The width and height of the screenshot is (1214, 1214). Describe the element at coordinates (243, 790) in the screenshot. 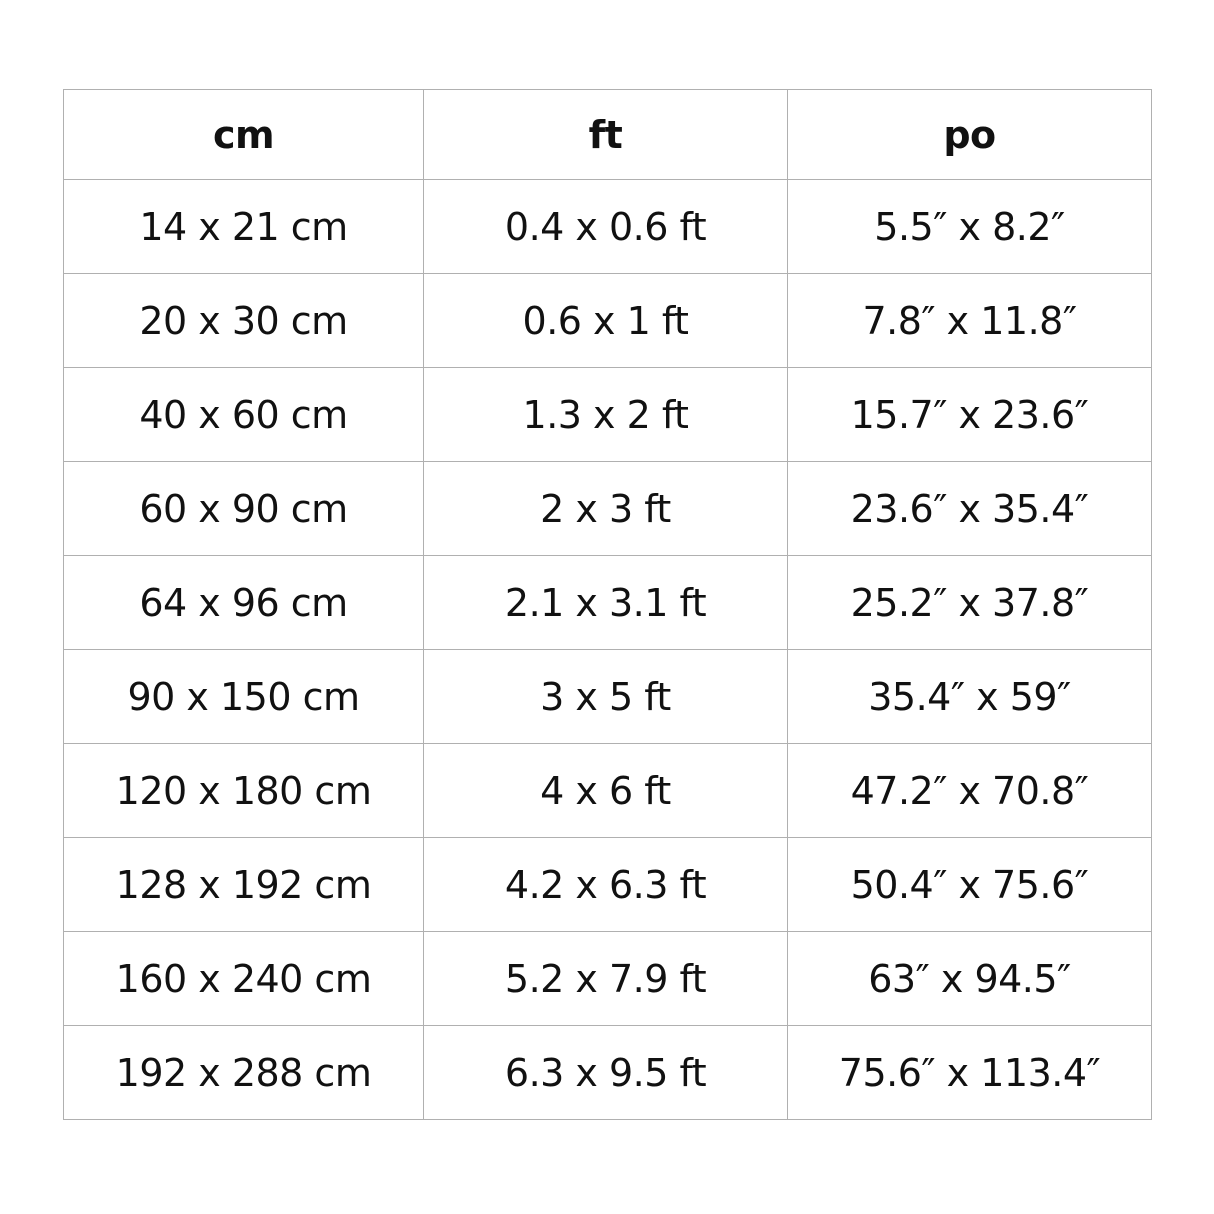

I see `cell-cm: 120 x 180 cm` at that location.